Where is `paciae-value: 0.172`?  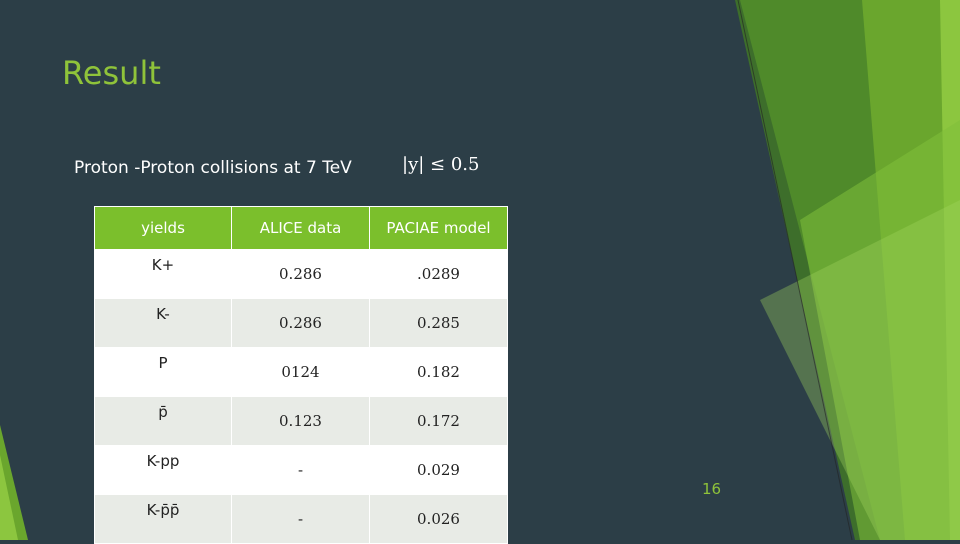
paciae-value: 0.172 is located at coordinates (438, 421).